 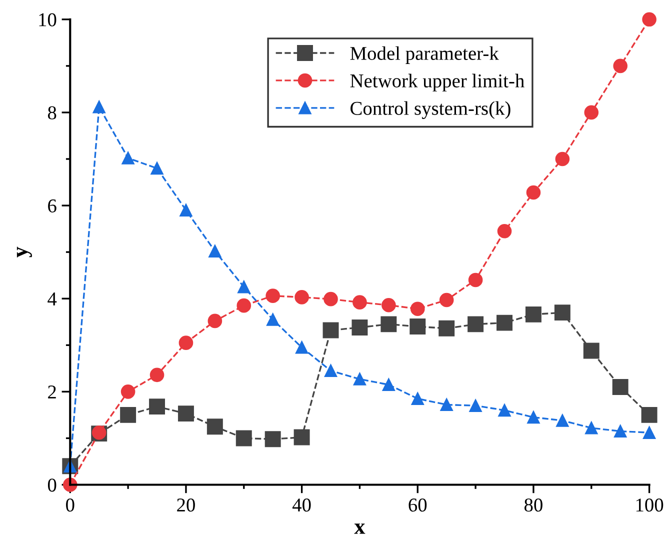 What do you see at coordinates (424, 55) in the screenshot?
I see `legend-label: Model parameter-k` at bounding box center [424, 55].